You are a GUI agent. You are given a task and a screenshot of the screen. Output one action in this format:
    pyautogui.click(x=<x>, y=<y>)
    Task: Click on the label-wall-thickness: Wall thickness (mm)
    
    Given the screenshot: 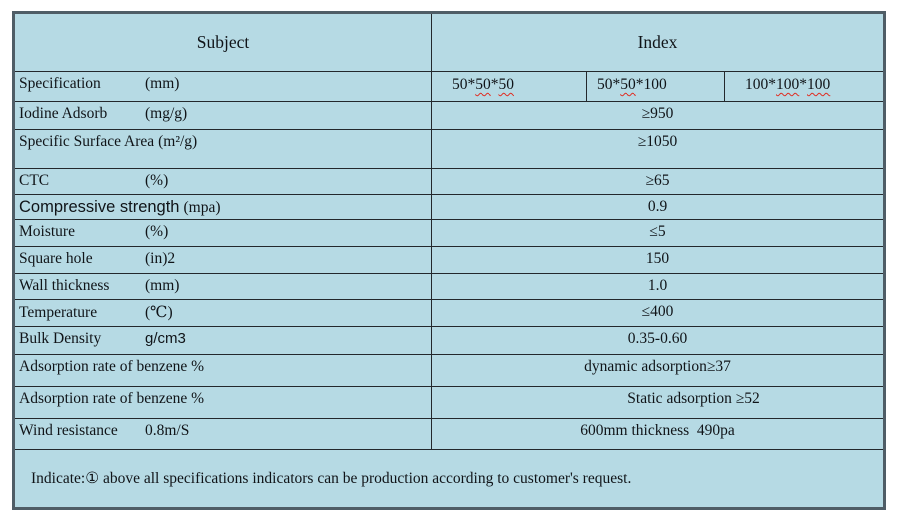 What is the action you would take?
    pyautogui.click(x=222, y=286)
    